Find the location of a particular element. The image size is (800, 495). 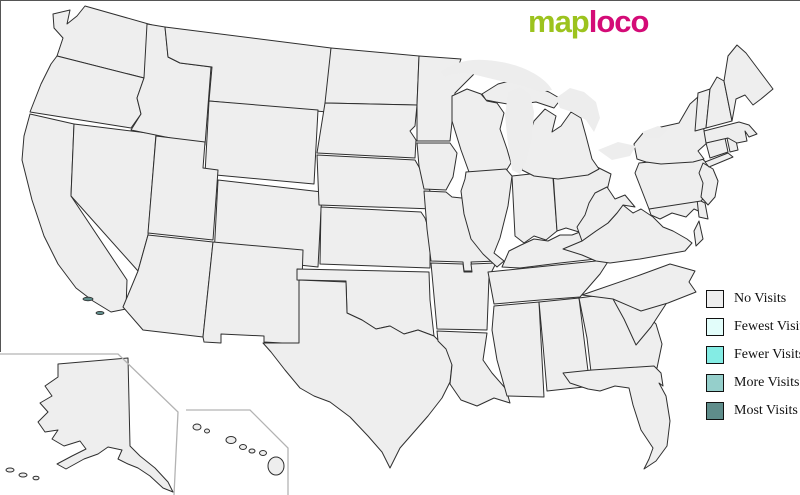

inset-borders is located at coordinates (144, 424).